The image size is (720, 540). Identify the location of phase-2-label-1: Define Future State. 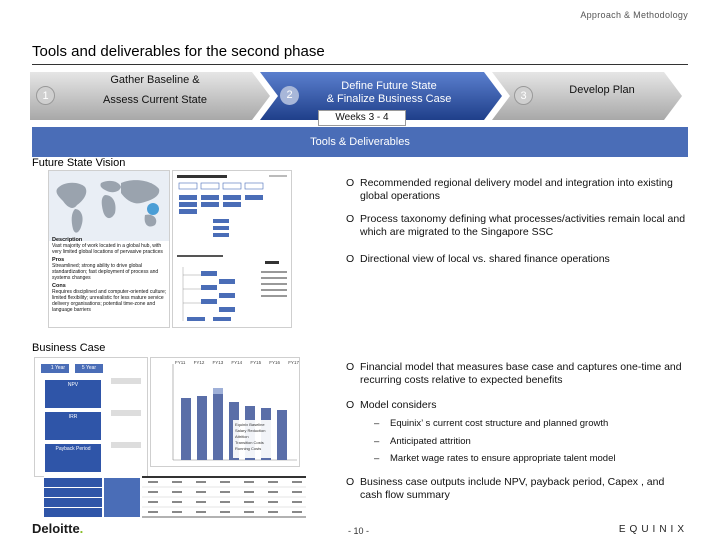
(389, 86).